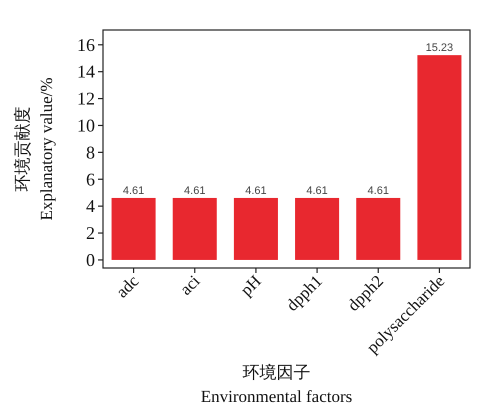  What do you see at coordinates (86, 98) in the screenshot?
I see `y-tick-label: 12` at bounding box center [86, 98].